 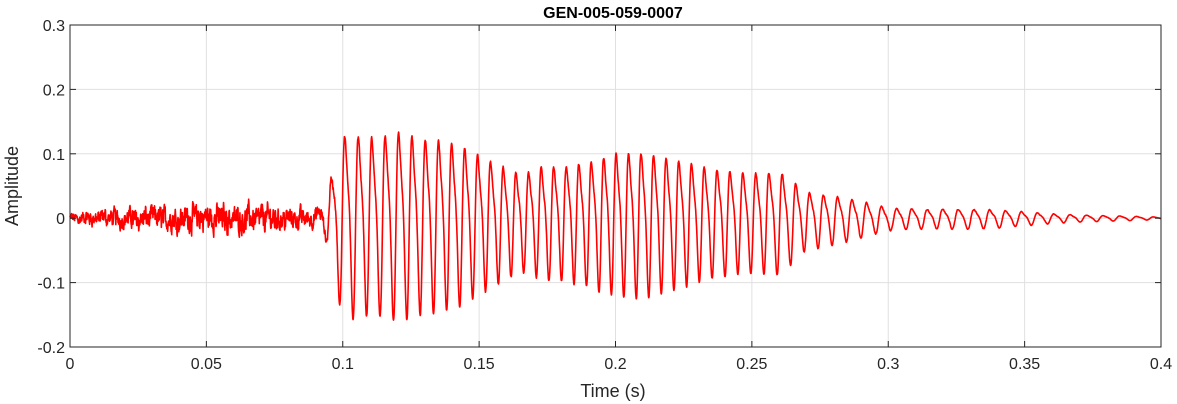 What do you see at coordinates (479, 364) in the screenshot?
I see `x-tick-label-3: 0.15` at bounding box center [479, 364].